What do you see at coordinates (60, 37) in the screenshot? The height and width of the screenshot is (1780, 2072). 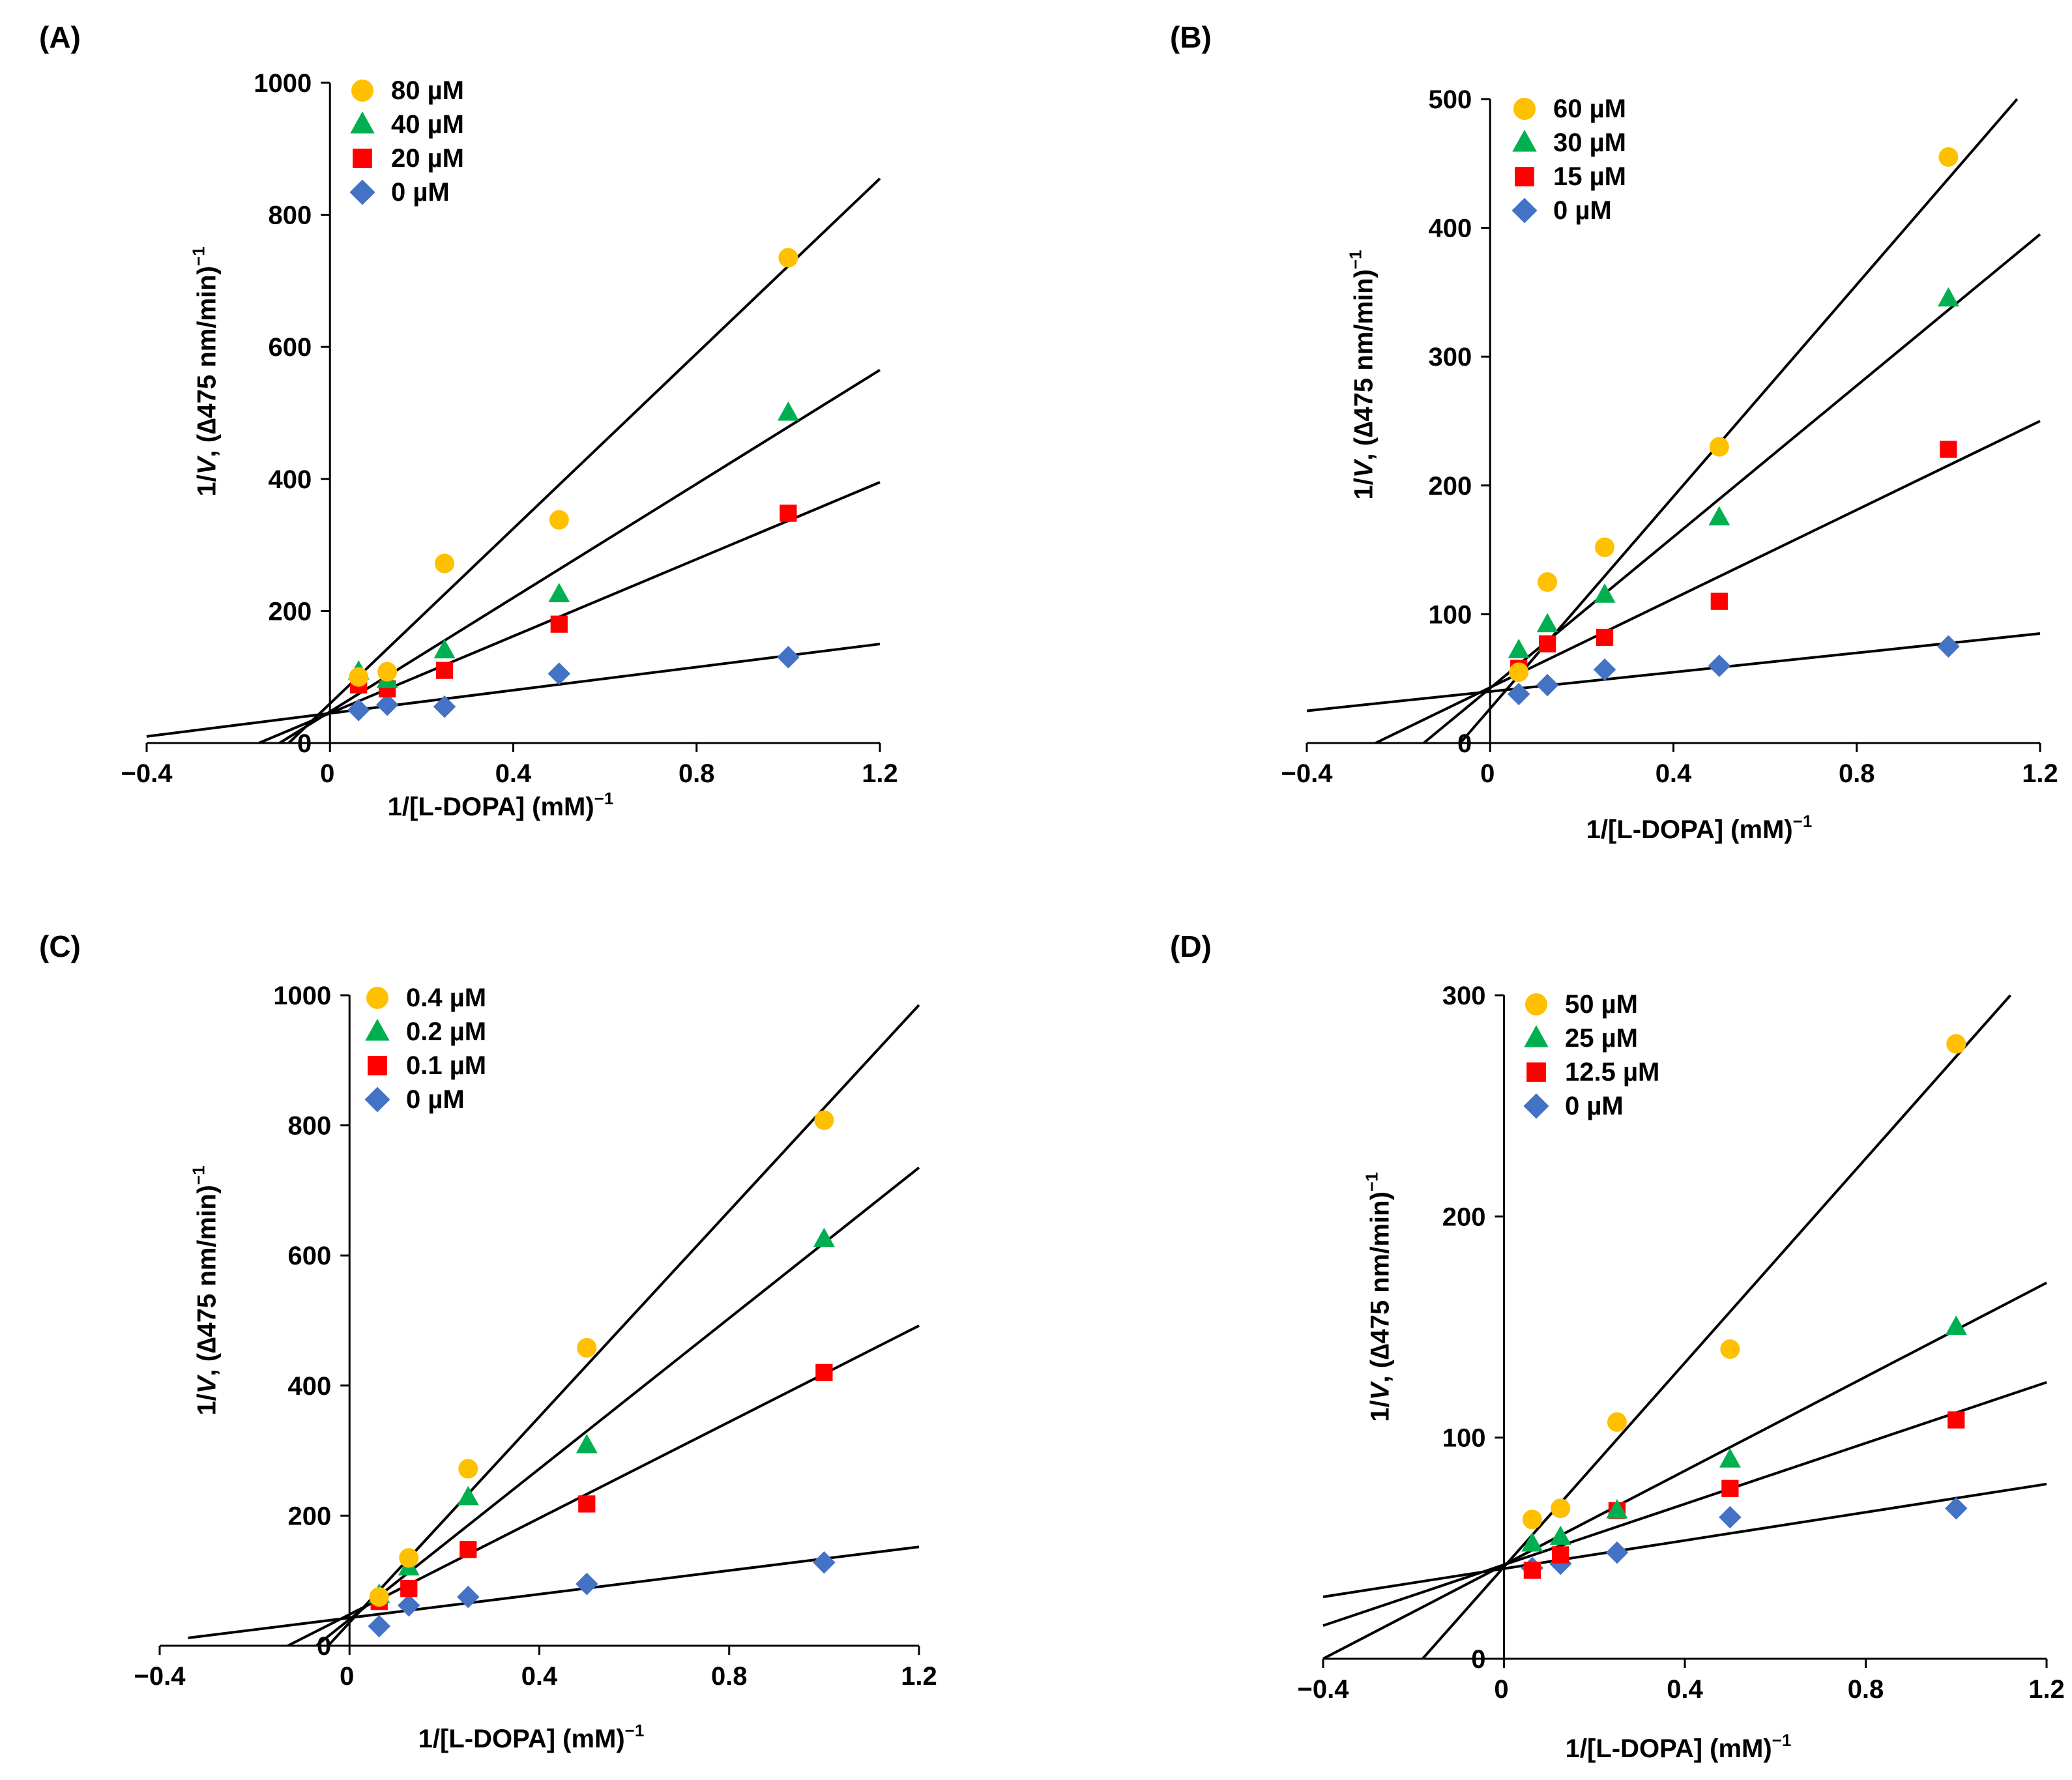 I see `panel-label: (A)` at bounding box center [60, 37].